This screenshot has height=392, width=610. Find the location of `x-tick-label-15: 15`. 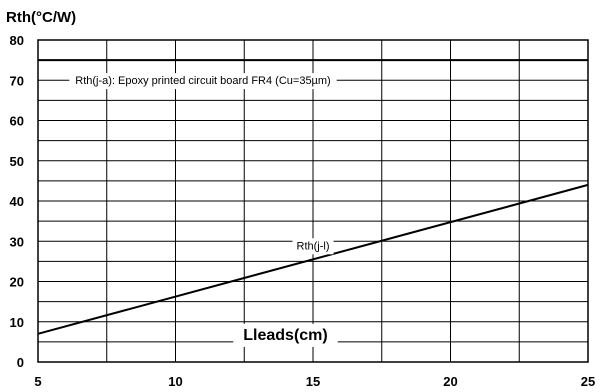

x-tick-label-15: 15 is located at coordinates (313, 381).